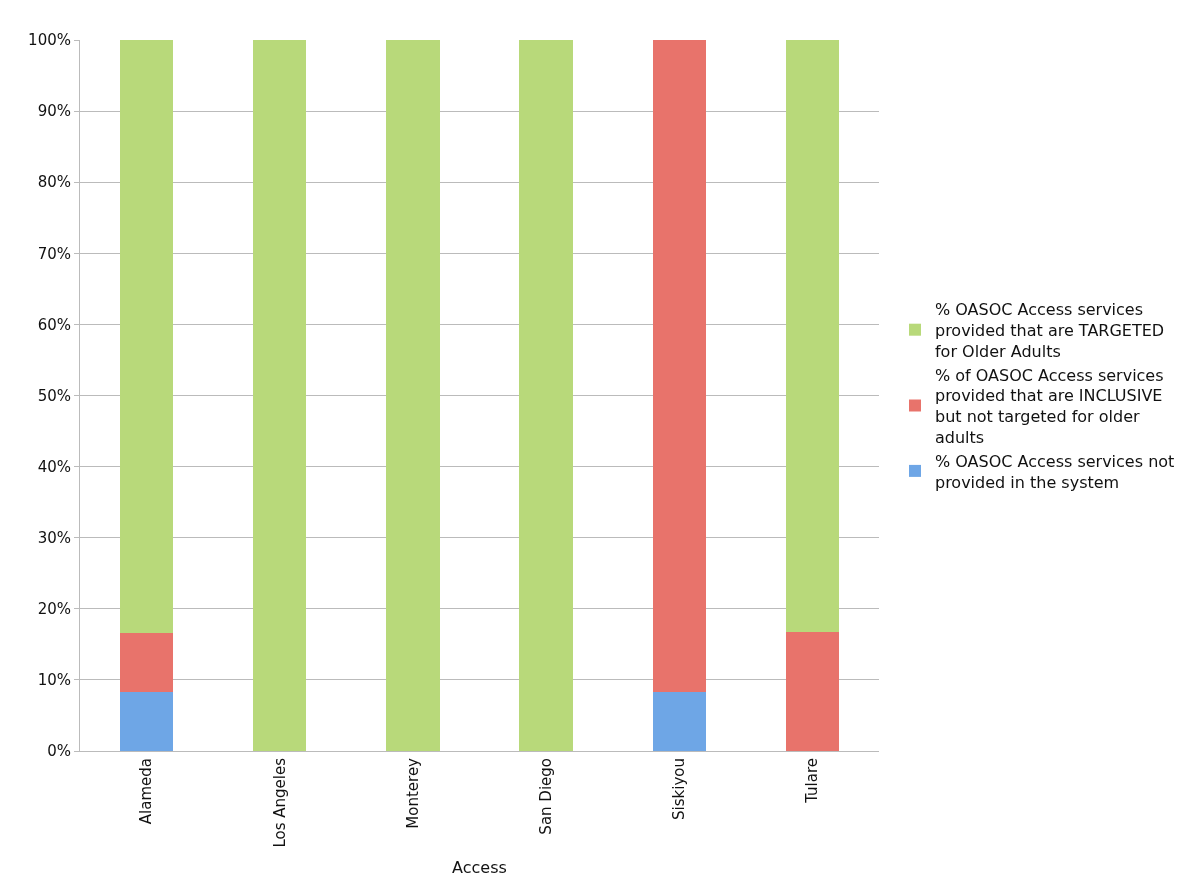  I want to click on x-tick-label: Alameda, so click(146, 791).